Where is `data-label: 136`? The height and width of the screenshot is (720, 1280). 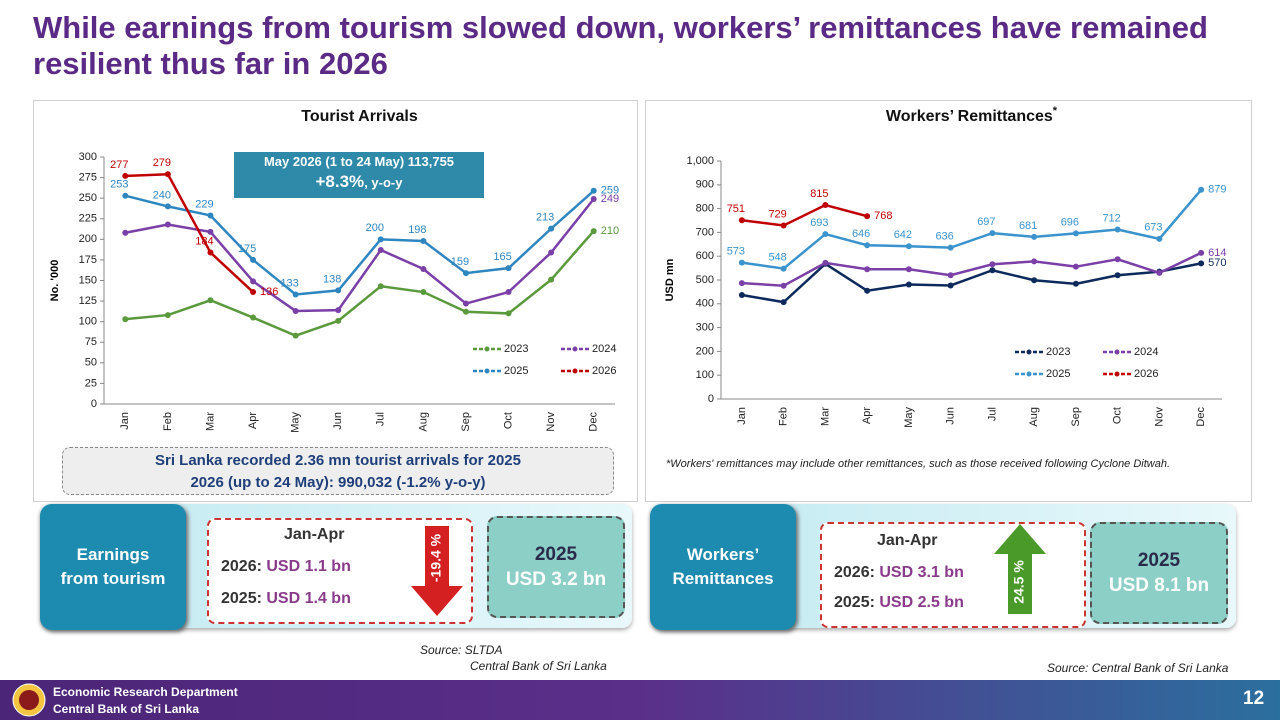 data-label: 136 is located at coordinates (269, 292).